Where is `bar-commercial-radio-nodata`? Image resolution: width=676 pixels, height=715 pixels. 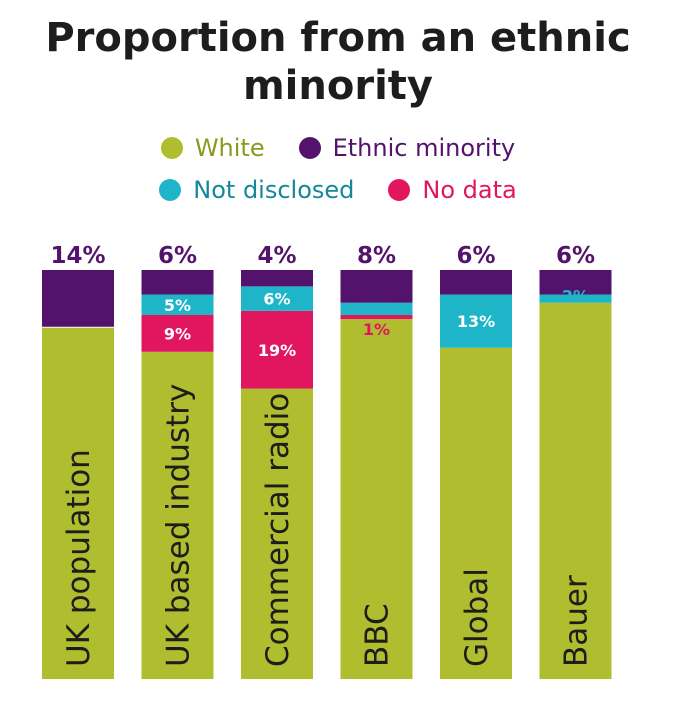 bar-commercial-radio-nodata is located at coordinates (277, 349).